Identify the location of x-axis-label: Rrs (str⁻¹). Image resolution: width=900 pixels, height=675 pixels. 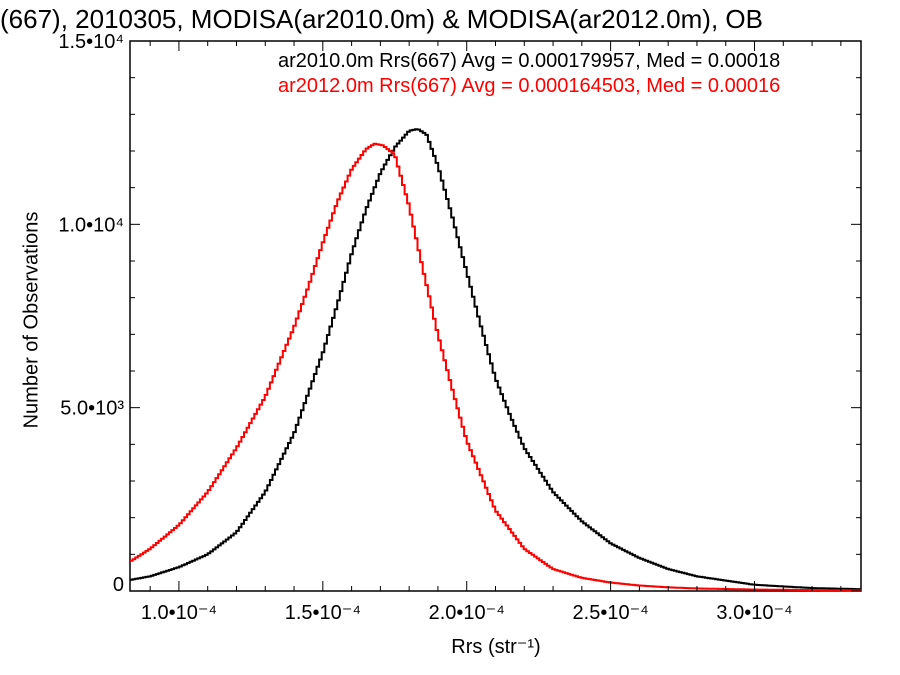
(496, 647).